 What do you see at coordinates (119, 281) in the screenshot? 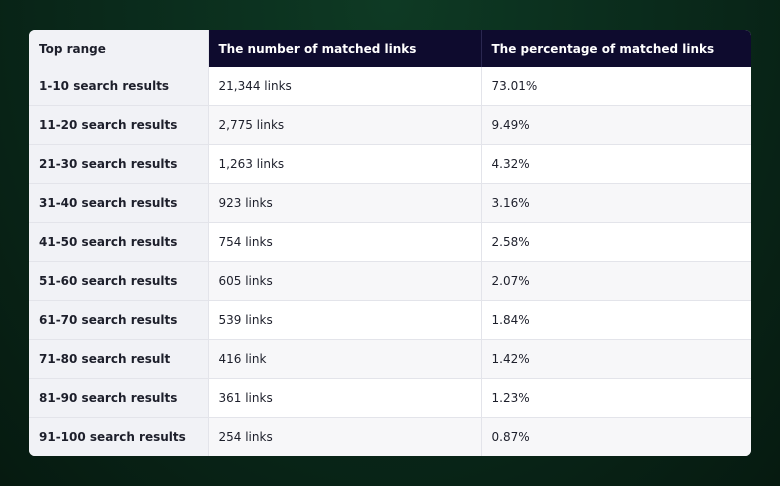
I see `row-label: 51-60 search results` at bounding box center [119, 281].